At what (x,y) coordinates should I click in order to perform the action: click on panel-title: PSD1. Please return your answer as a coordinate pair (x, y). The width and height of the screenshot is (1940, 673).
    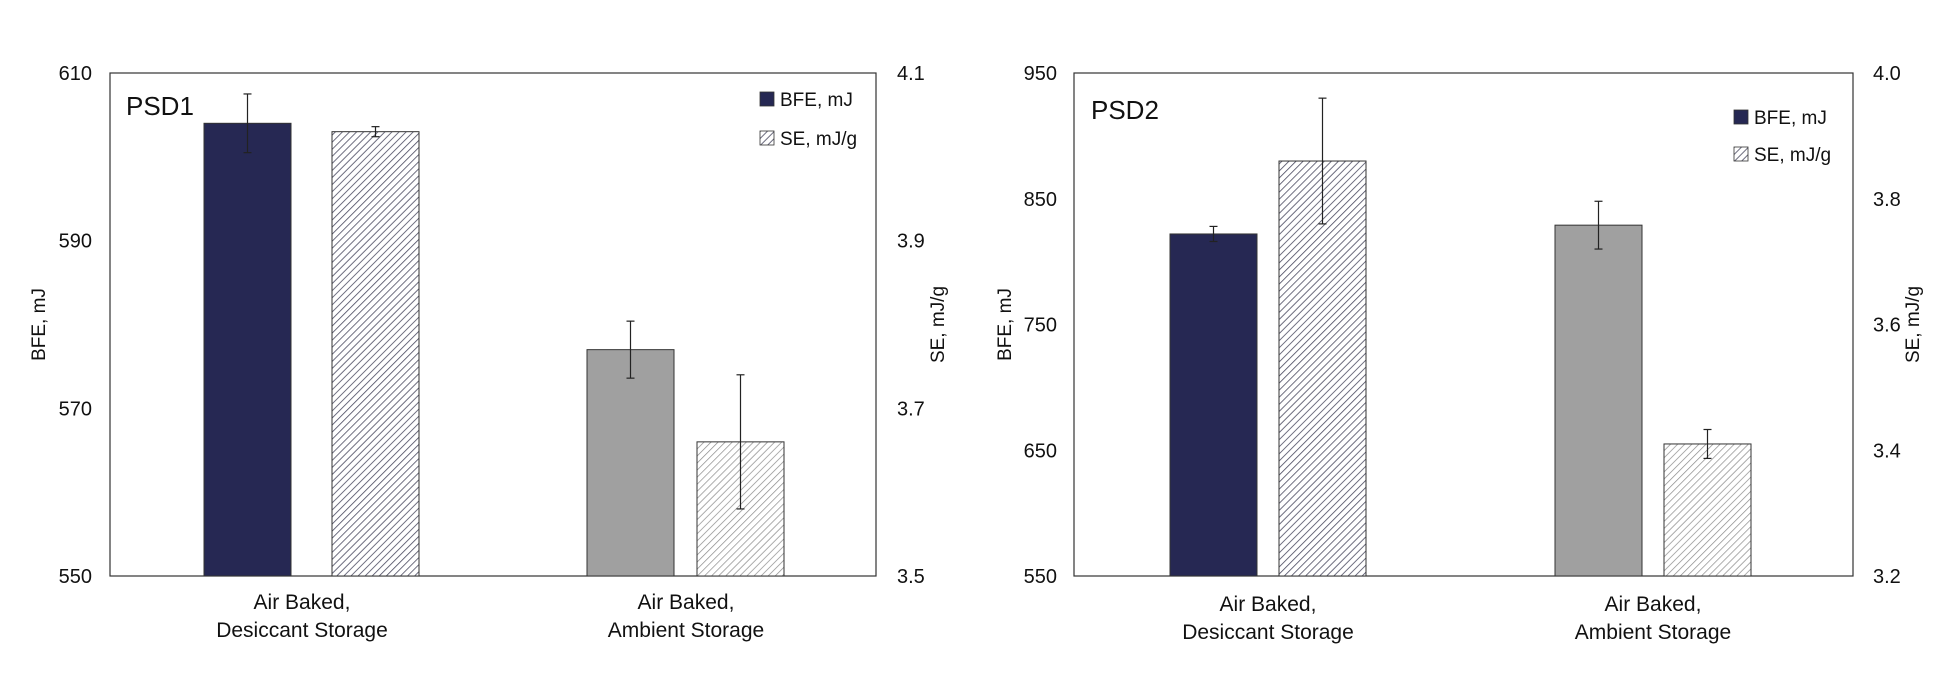
    Looking at the image, I should click on (160, 106).